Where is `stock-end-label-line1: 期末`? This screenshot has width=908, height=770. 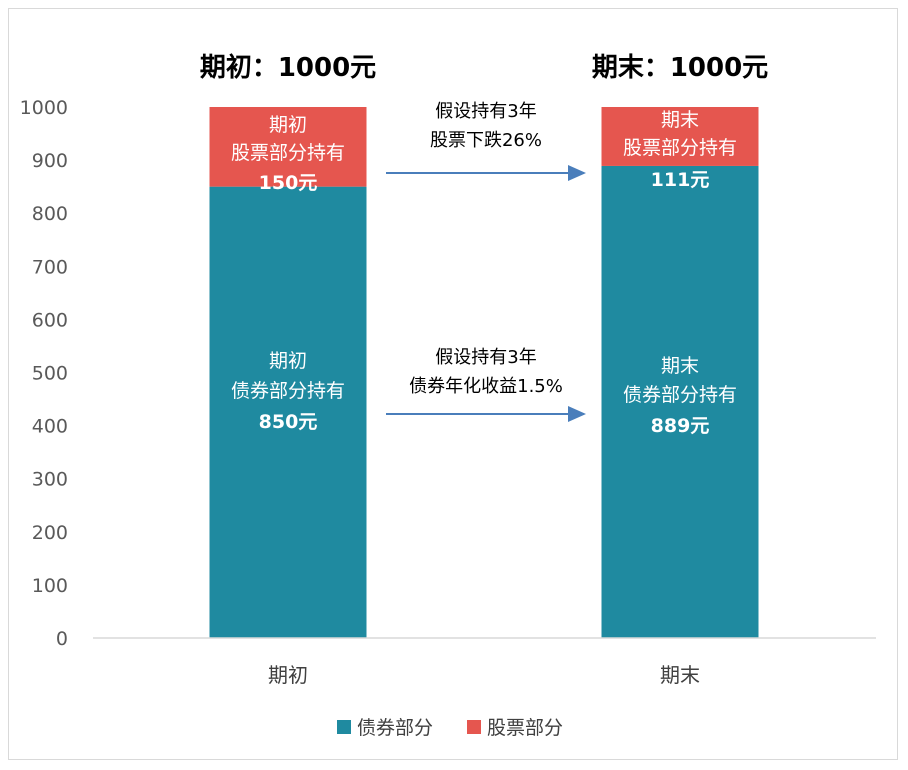 stock-end-label-line1: 期末 is located at coordinates (680, 120).